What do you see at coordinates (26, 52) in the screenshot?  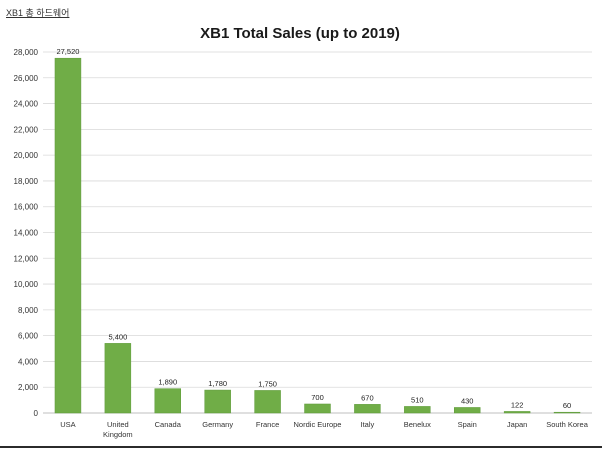 I see `y-tick-label: 28,000` at bounding box center [26, 52].